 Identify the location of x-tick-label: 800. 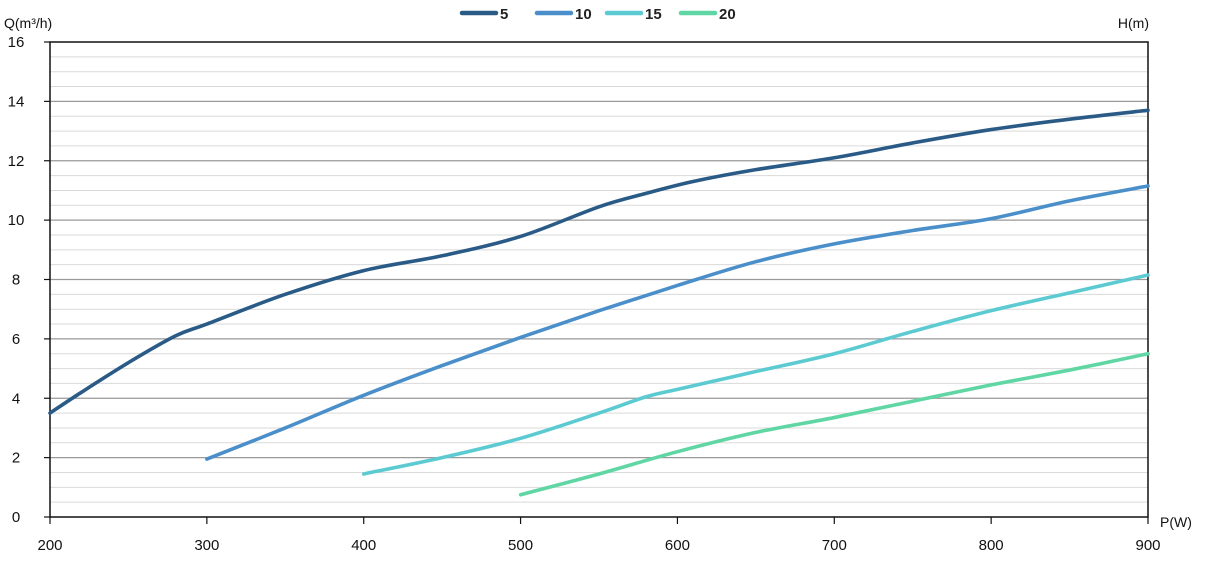
(991, 545).